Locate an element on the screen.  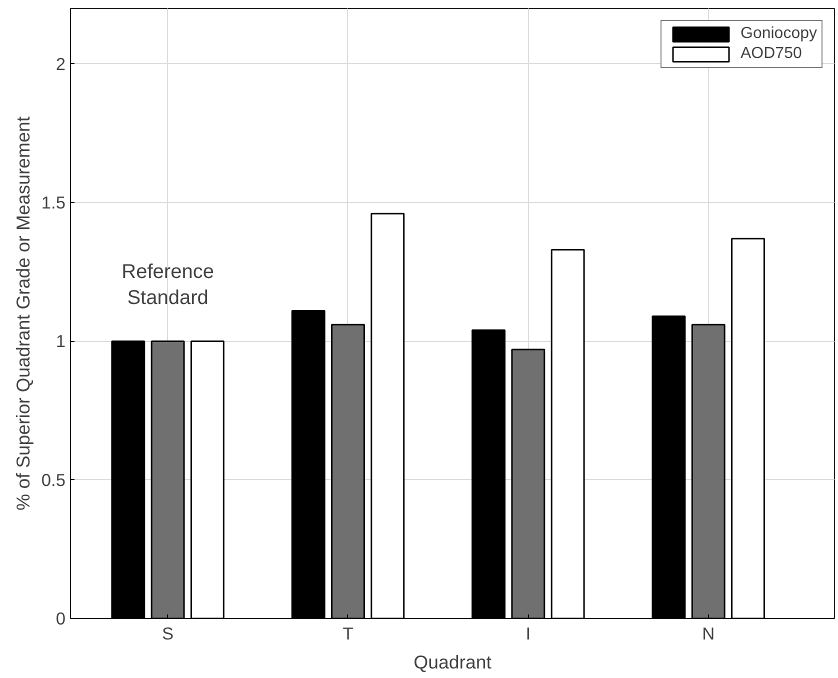
legend-label: Goniocopy is located at coordinates (778, 34).